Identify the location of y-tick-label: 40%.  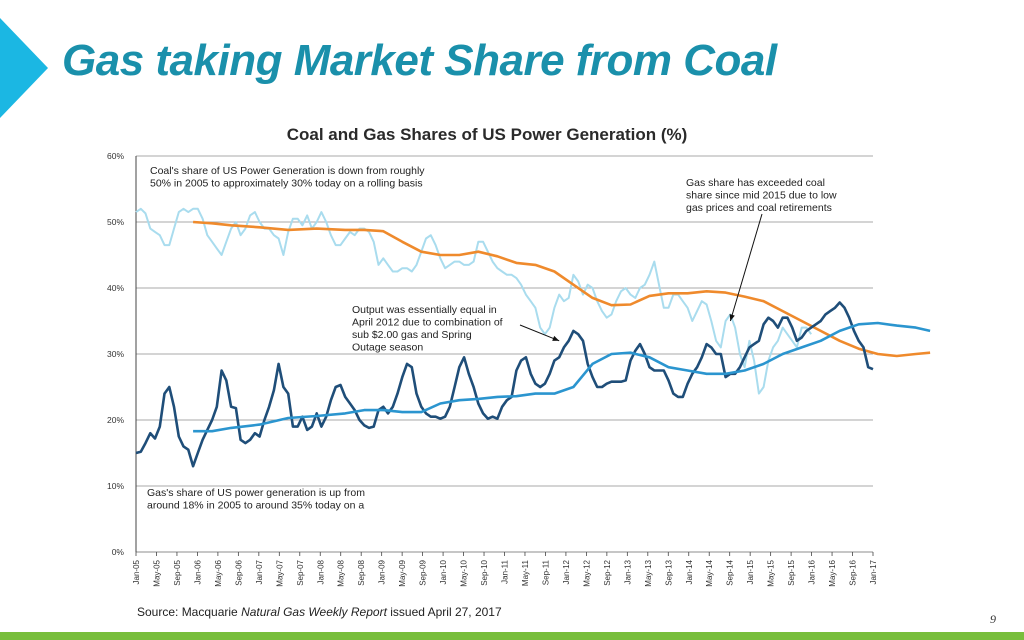
(115, 288).